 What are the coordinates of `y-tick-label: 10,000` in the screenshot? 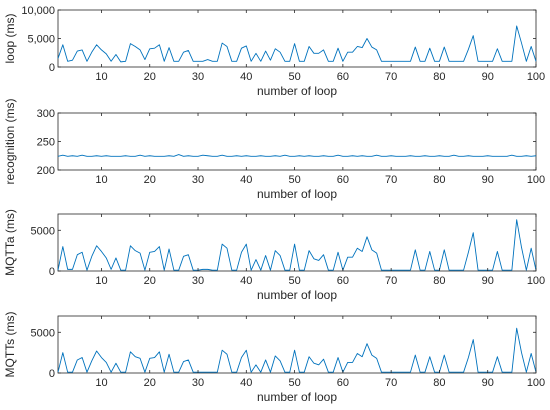 It's located at (38, 11).